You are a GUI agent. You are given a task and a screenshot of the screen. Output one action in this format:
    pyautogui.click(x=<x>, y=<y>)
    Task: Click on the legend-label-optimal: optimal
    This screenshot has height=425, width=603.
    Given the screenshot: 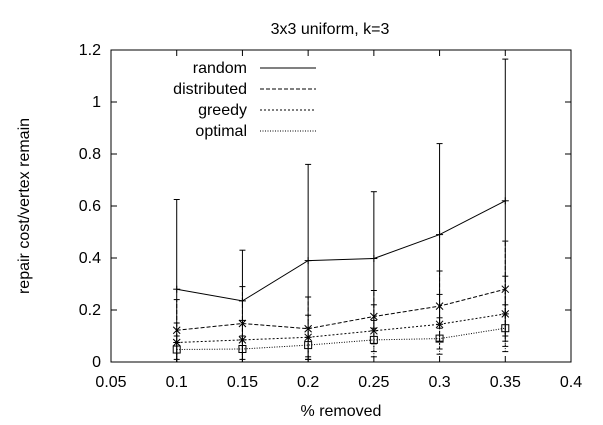 What is the action you would take?
    pyautogui.click(x=221, y=131)
    